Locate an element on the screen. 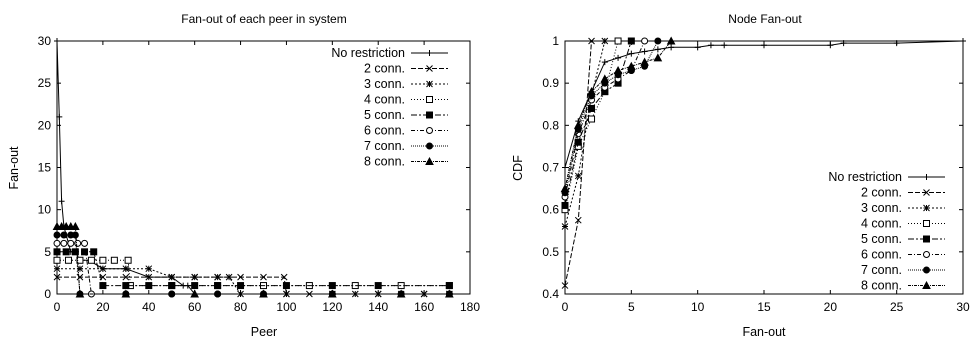 The image size is (972, 342). x-tick-label: 10 is located at coordinates (698, 307).